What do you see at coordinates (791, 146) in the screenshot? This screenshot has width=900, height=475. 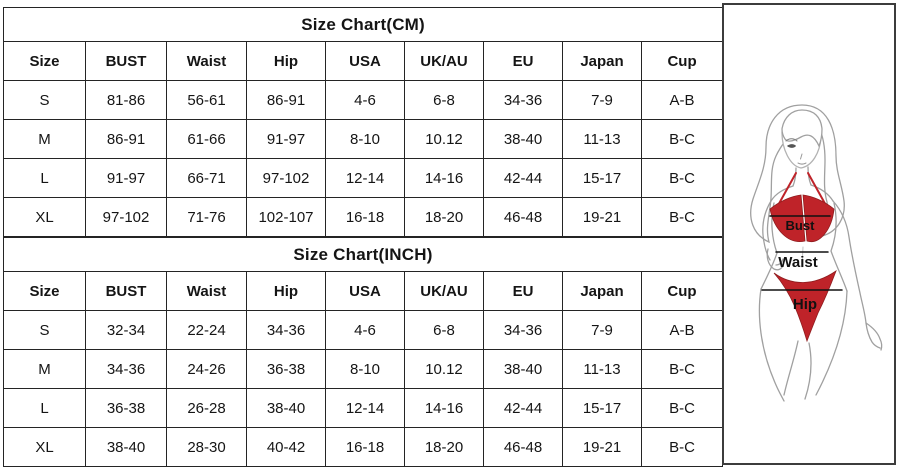 I see `eye` at bounding box center [791, 146].